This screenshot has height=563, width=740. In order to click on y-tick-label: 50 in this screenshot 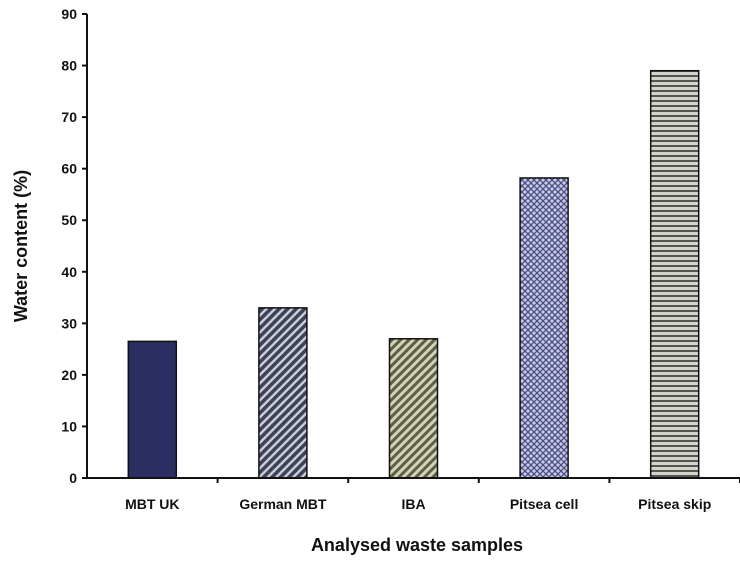, I will do `click(69, 220)`.